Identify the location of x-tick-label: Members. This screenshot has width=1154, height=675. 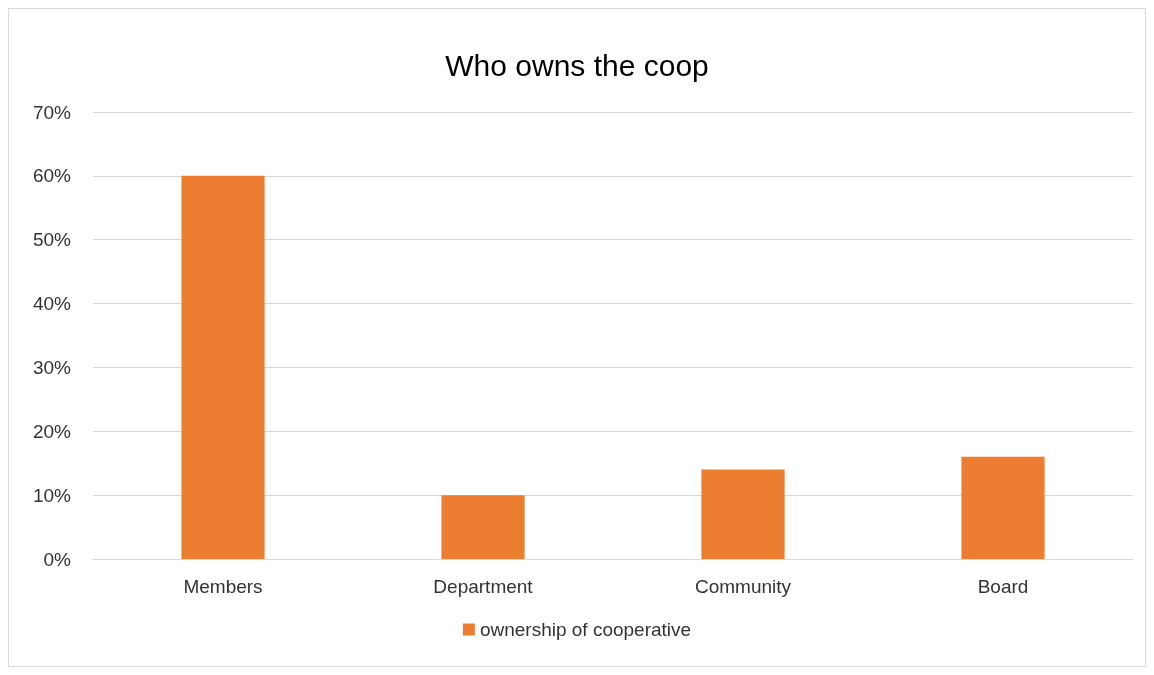
(223, 586).